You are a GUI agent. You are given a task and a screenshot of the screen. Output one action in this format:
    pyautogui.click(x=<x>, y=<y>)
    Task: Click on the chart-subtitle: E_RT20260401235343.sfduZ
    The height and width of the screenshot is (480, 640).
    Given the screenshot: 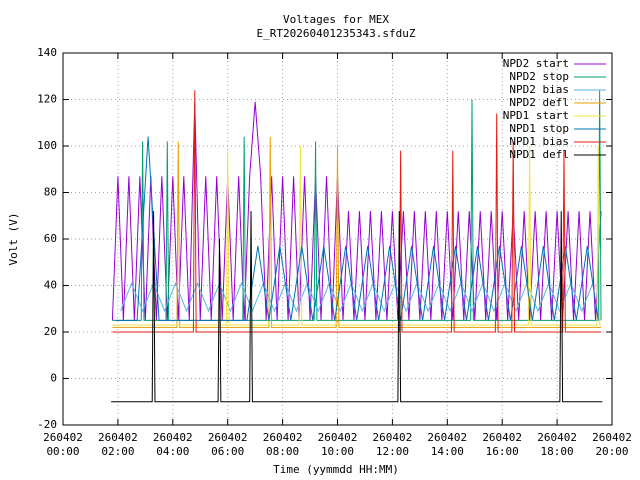 What is the action you would take?
    pyautogui.click(x=336, y=33)
    